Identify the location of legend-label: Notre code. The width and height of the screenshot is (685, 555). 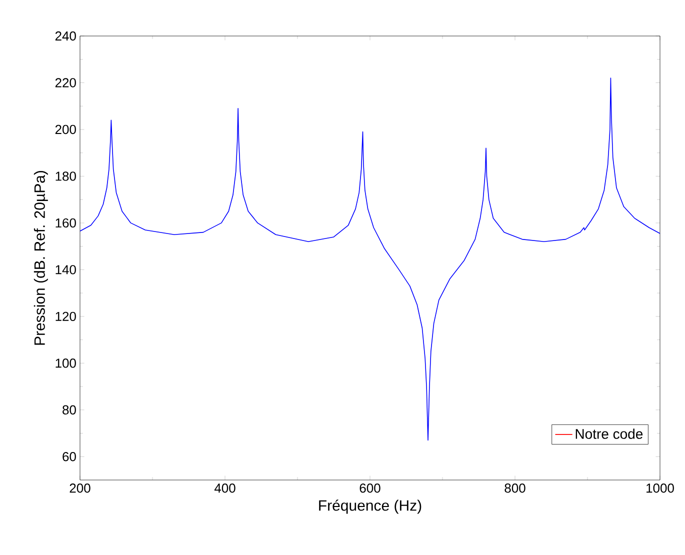
(609, 433).